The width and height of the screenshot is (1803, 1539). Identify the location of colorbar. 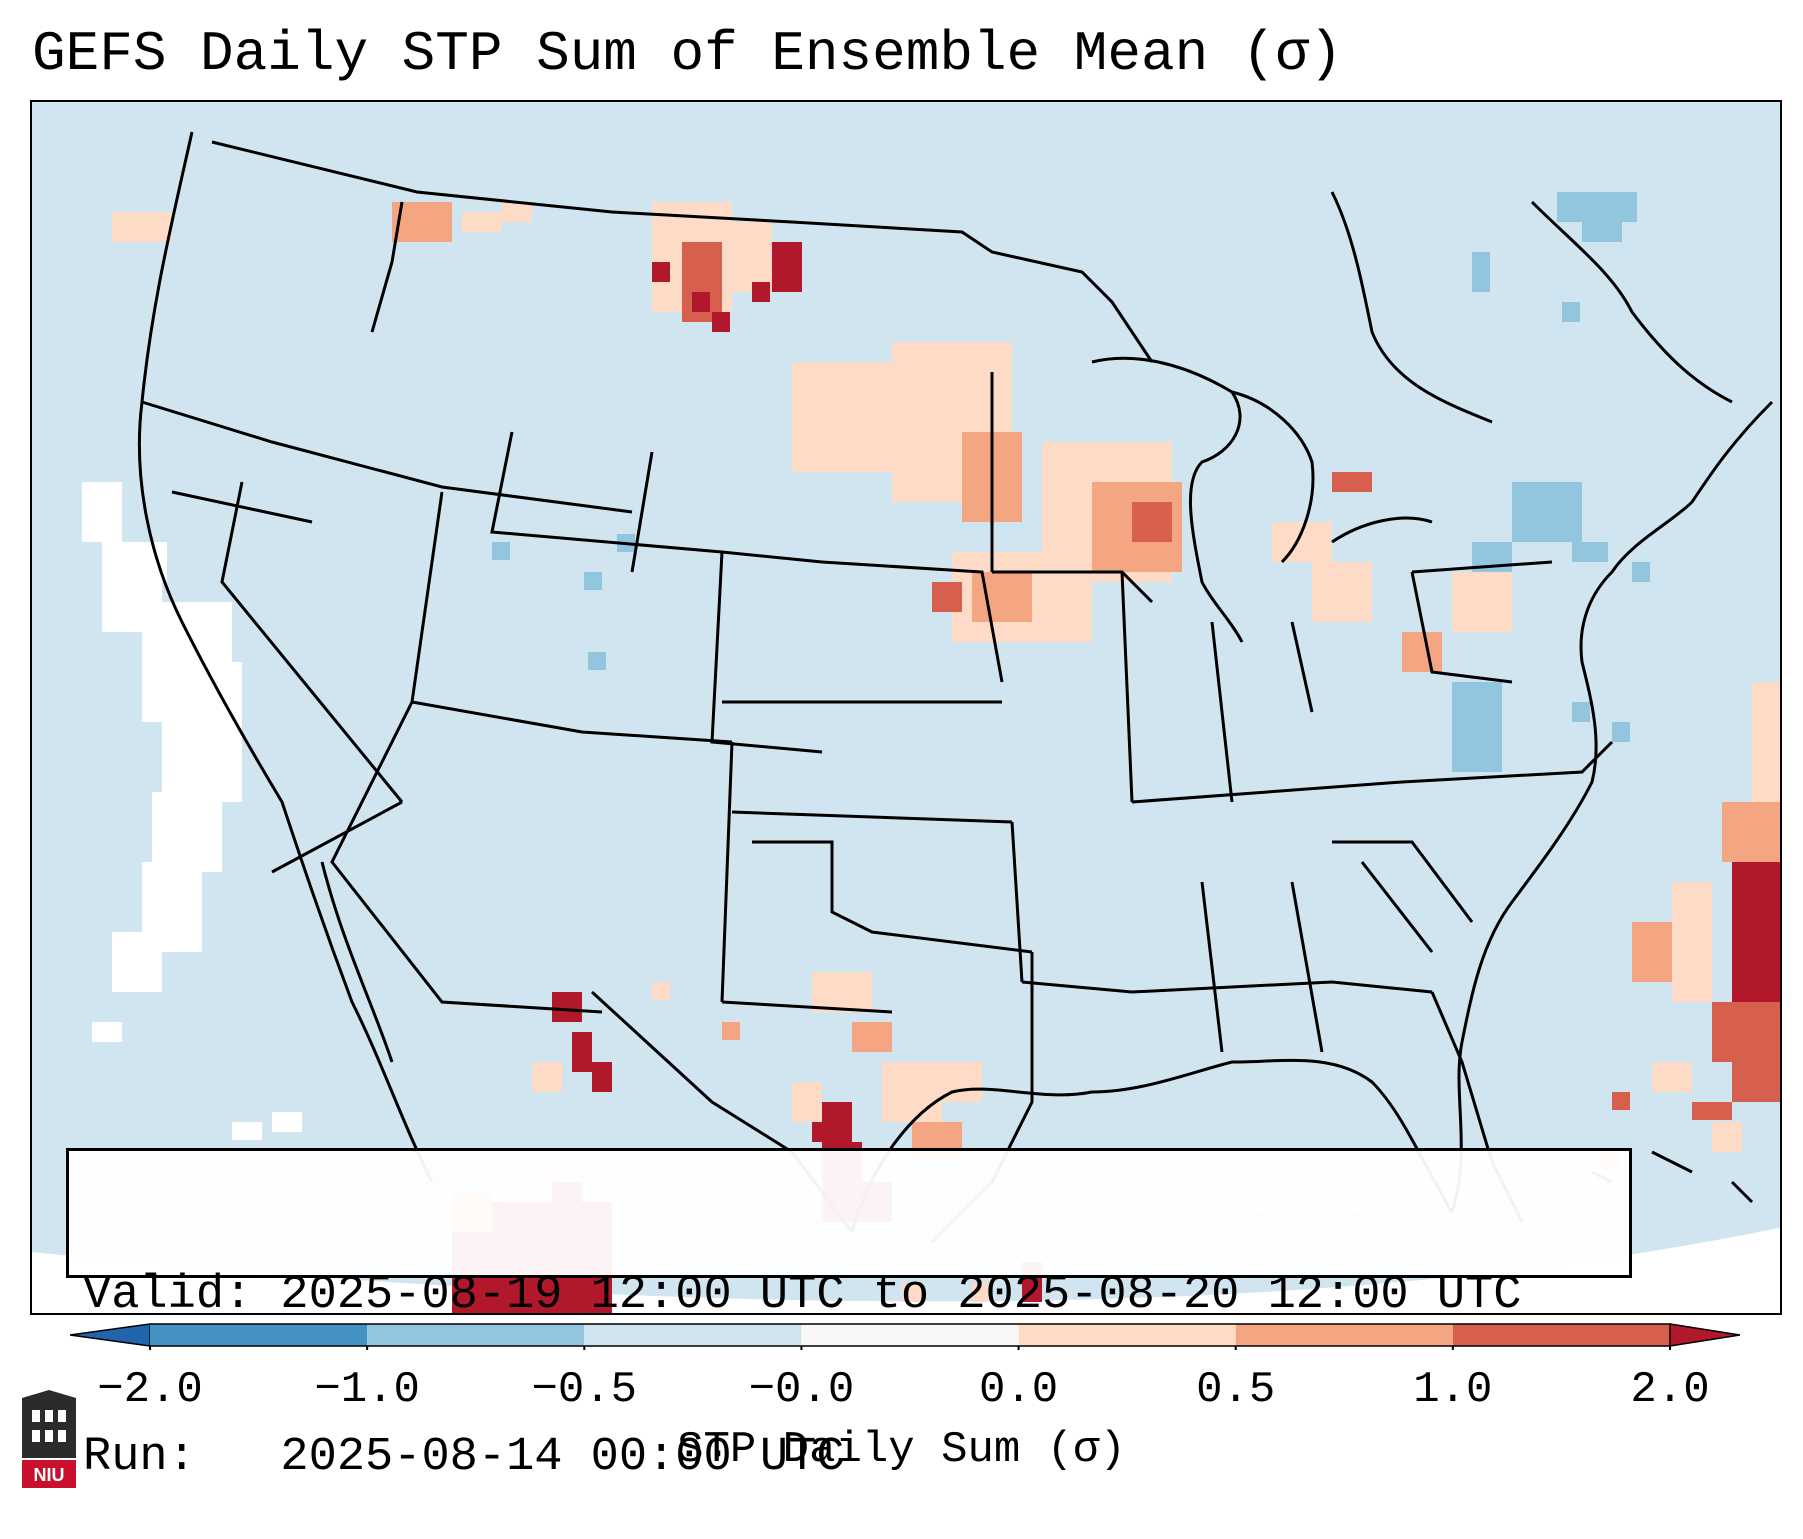
(905, 1336).